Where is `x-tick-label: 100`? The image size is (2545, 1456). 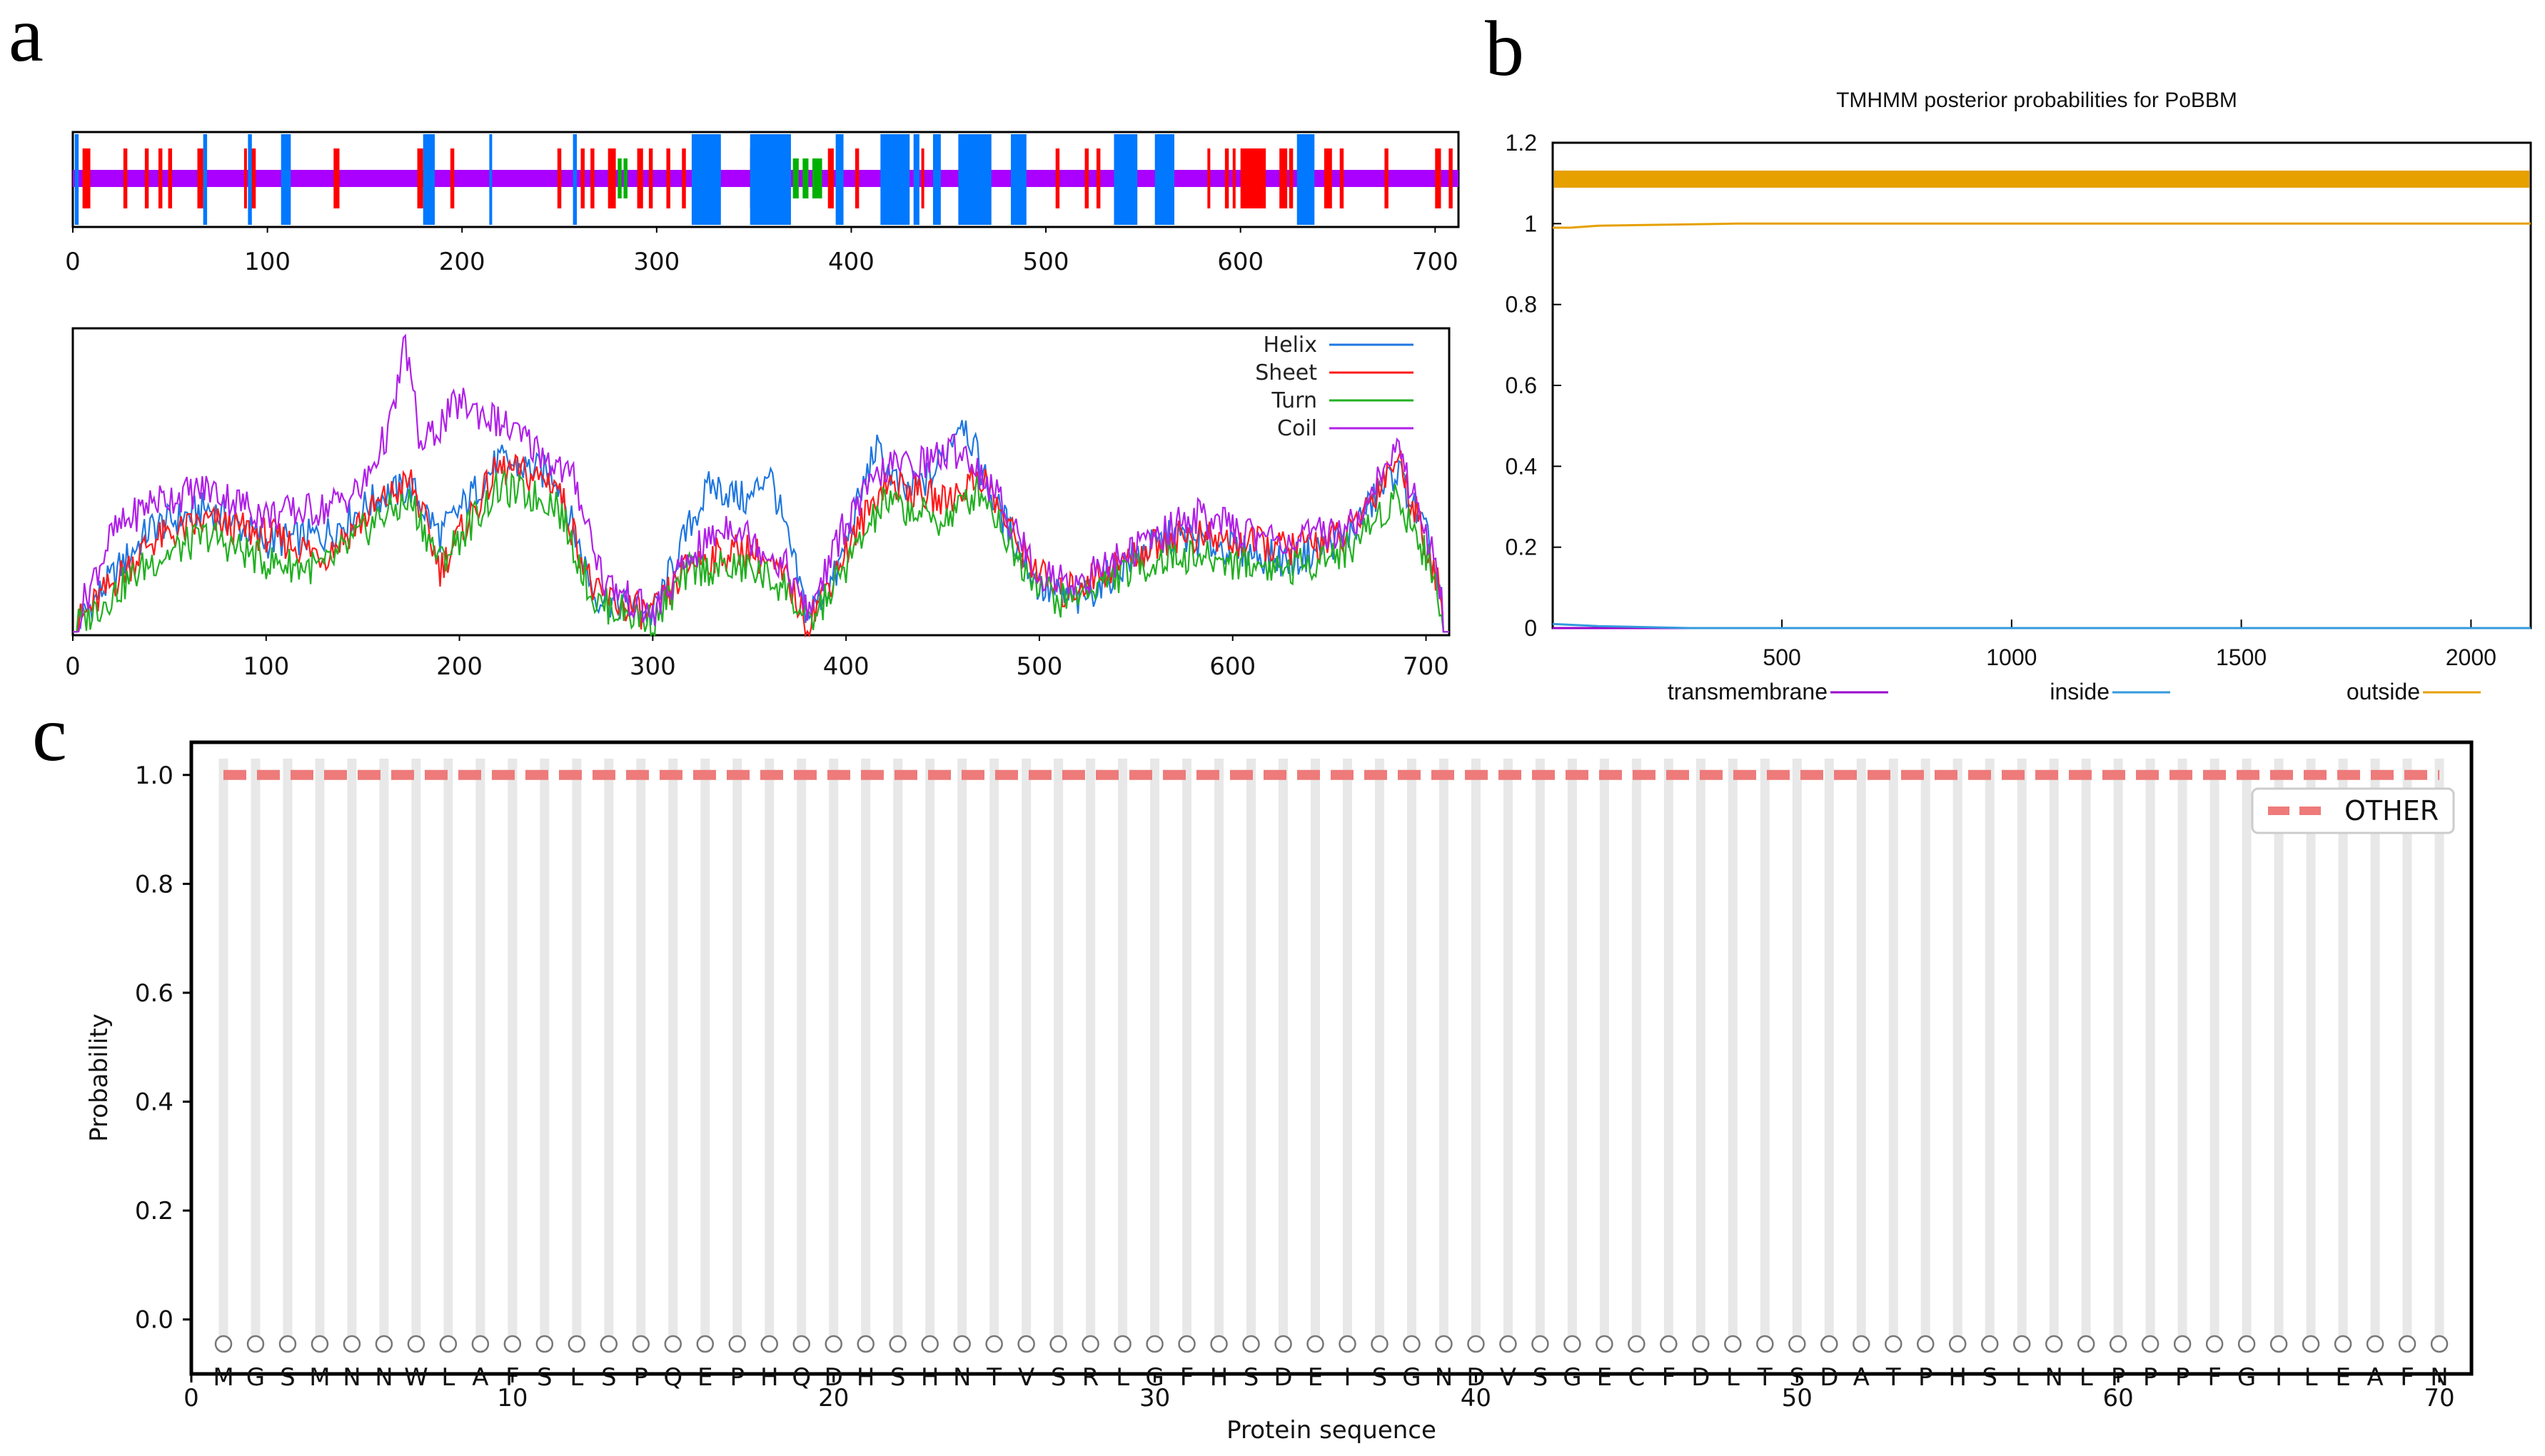 x-tick-label: 100 is located at coordinates (266, 666).